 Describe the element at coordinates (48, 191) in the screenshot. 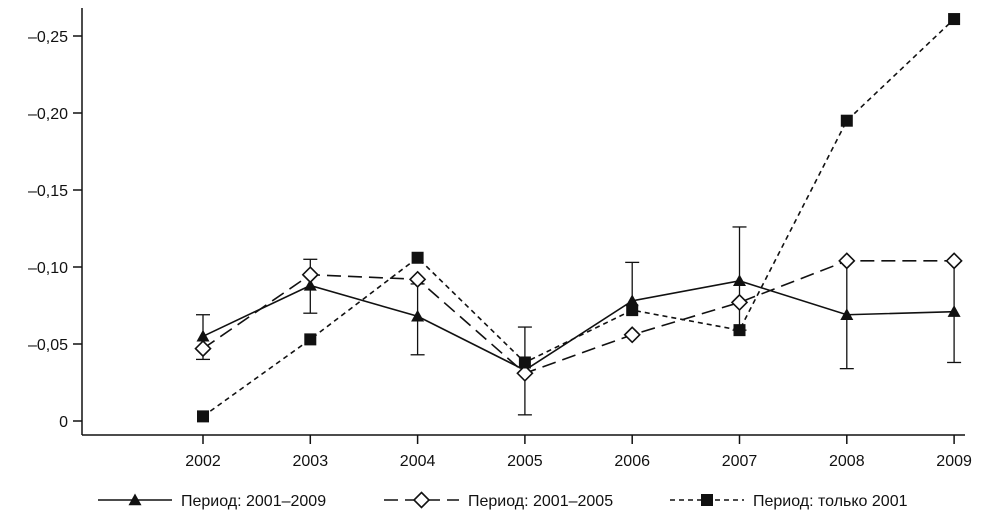

I see `y-tick-label: –0,15` at that location.